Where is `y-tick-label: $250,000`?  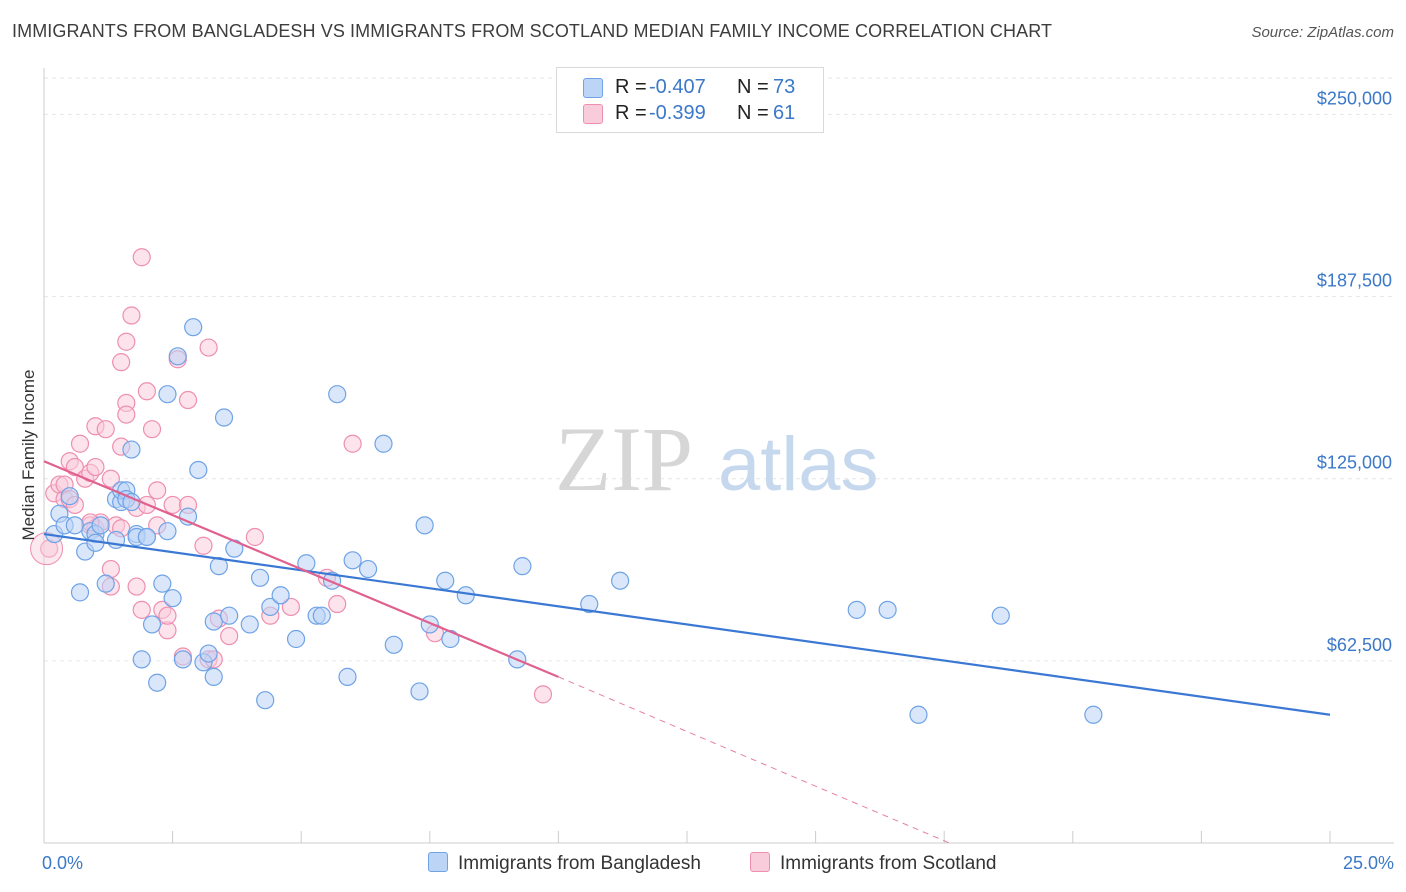
y-tick-label: $250,000 is located at coordinates (1354, 98).